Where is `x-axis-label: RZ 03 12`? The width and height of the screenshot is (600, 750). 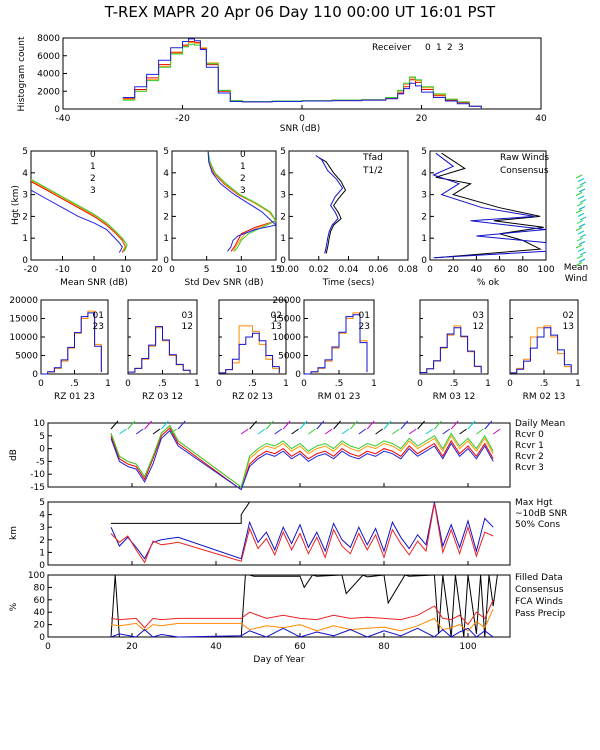 x-axis-label: RZ 03 12 is located at coordinates (162, 397).